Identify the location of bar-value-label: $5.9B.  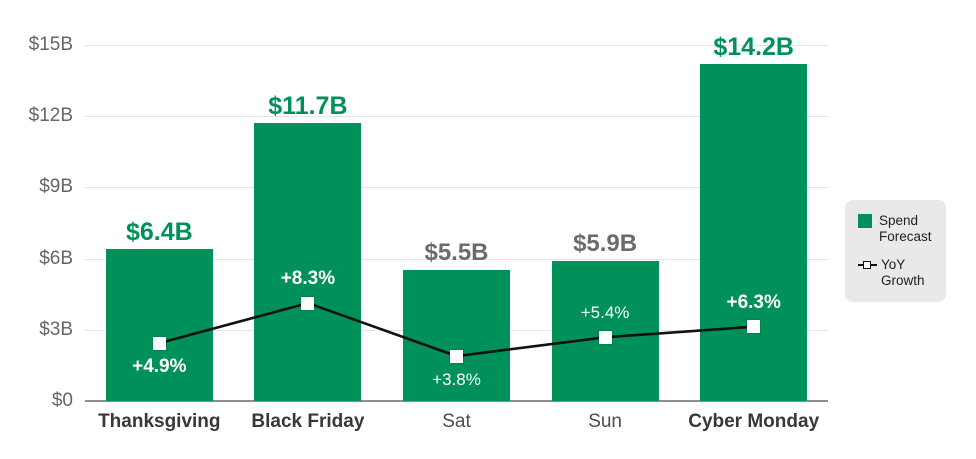
(605, 243).